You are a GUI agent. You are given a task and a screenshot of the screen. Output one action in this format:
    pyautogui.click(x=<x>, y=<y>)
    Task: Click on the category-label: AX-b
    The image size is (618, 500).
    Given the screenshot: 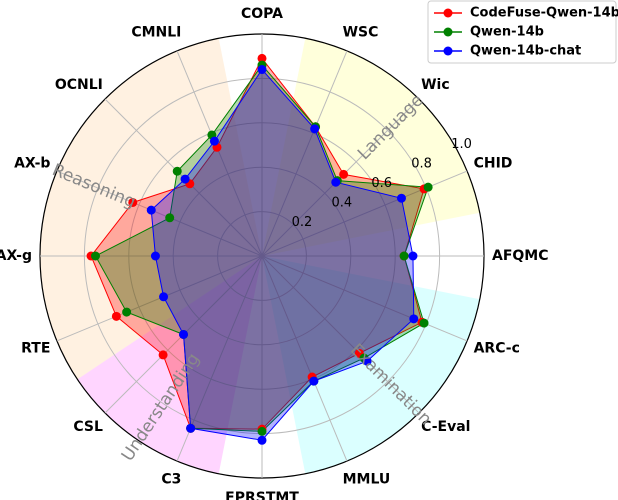 What is the action you would take?
    pyautogui.click(x=32, y=163)
    